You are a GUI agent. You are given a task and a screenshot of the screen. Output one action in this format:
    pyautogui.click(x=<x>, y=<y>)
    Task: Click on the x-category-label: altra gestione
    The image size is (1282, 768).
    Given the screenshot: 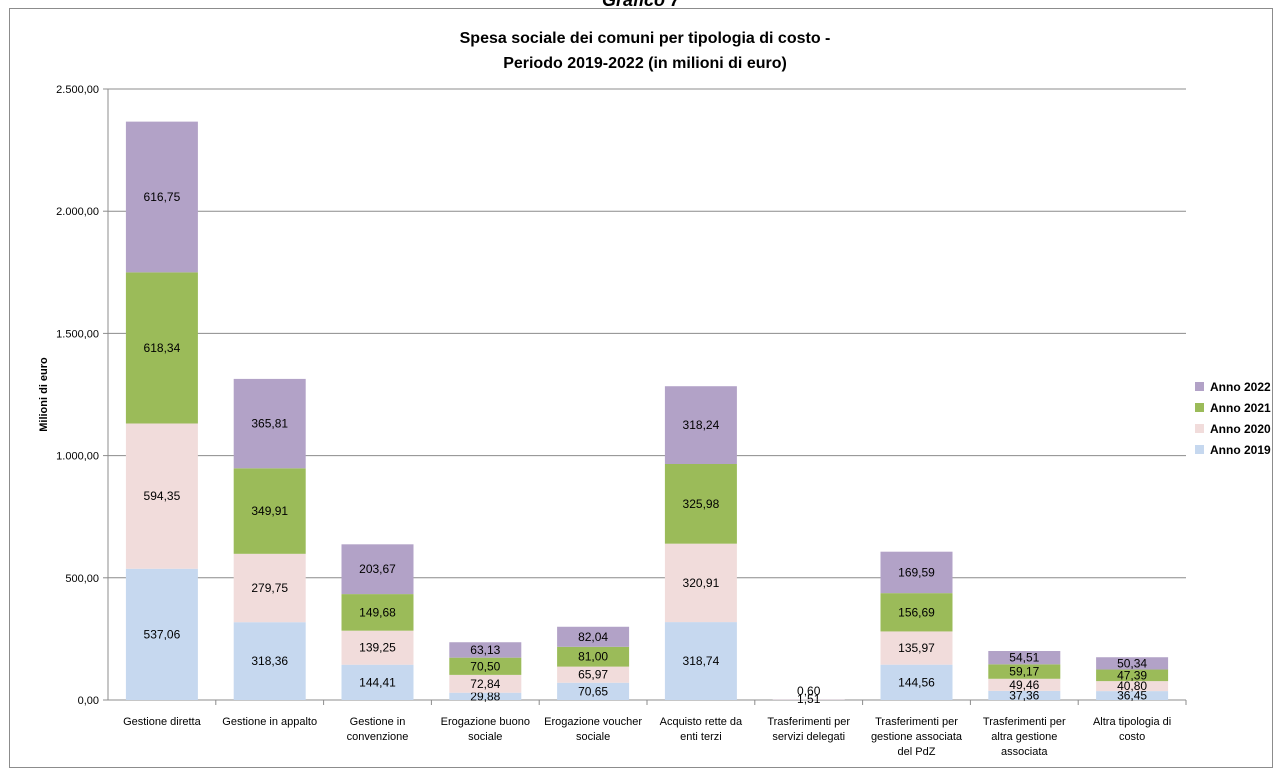 What is the action you would take?
    pyautogui.click(x=1024, y=737)
    